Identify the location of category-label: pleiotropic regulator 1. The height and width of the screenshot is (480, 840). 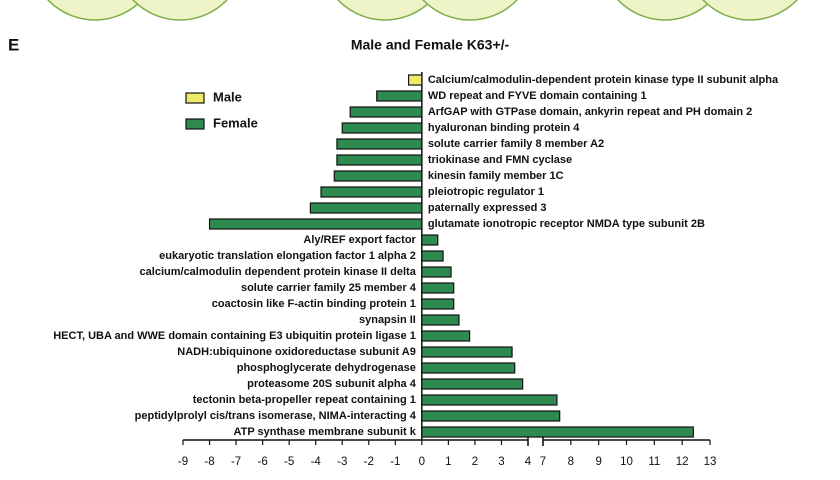
(486, 192).